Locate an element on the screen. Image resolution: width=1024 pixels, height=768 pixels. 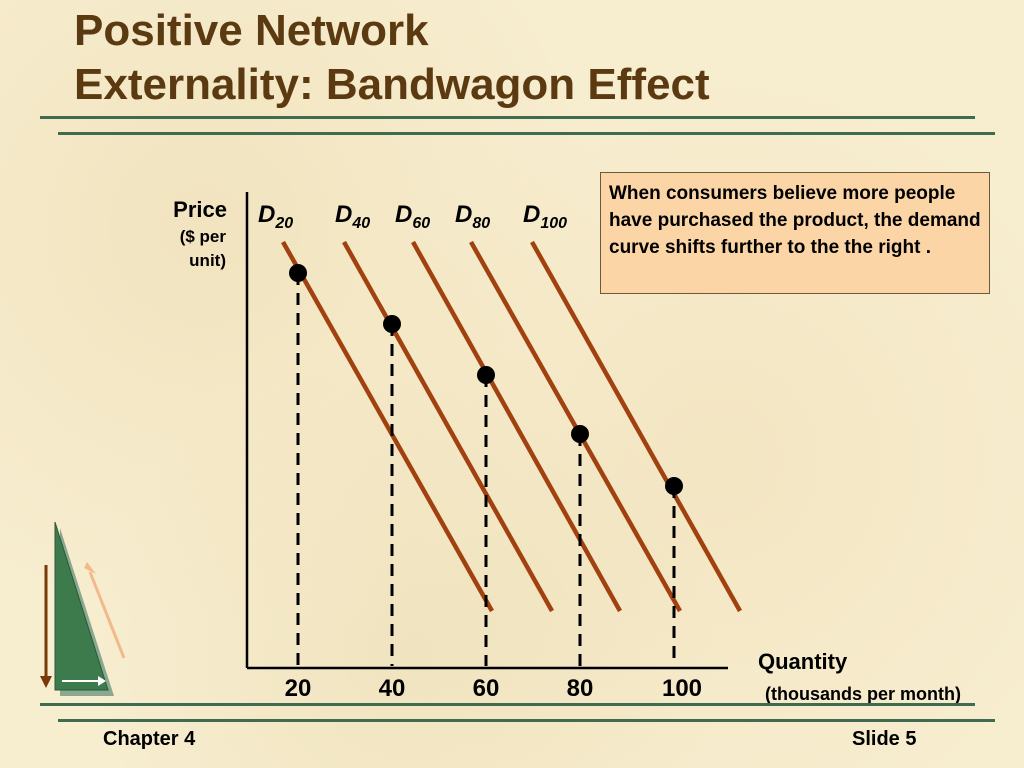
curve-label-d100: D100 is located at coordinates (545, 216).